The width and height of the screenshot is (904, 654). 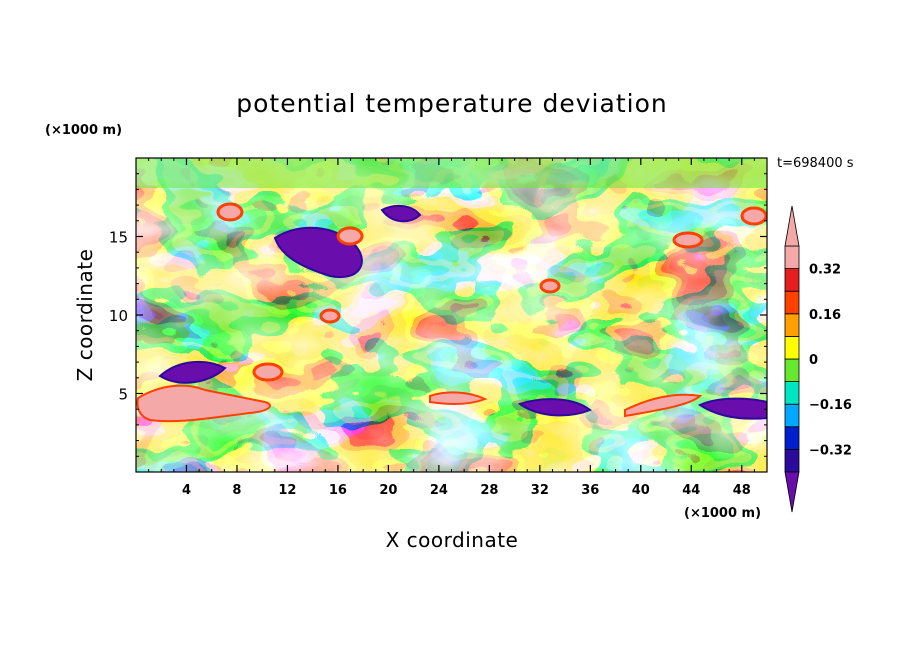 I want to click on x-tick-label: 16, so click(x=338, y=490).